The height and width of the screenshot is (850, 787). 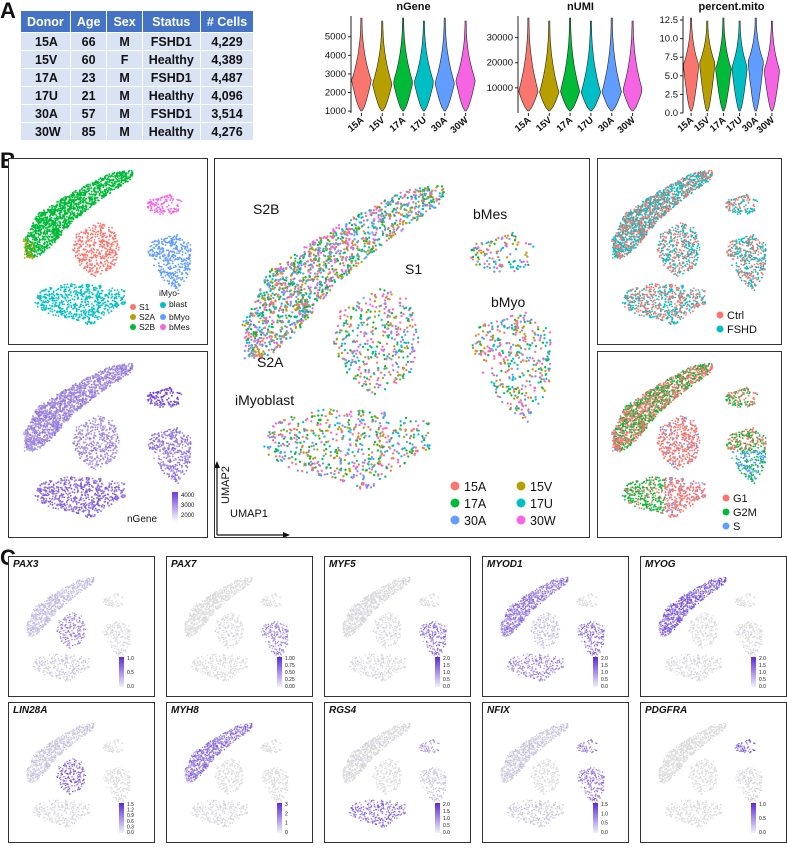 I want to click on table-cell: FSHD1, so click(x=171, y=41).